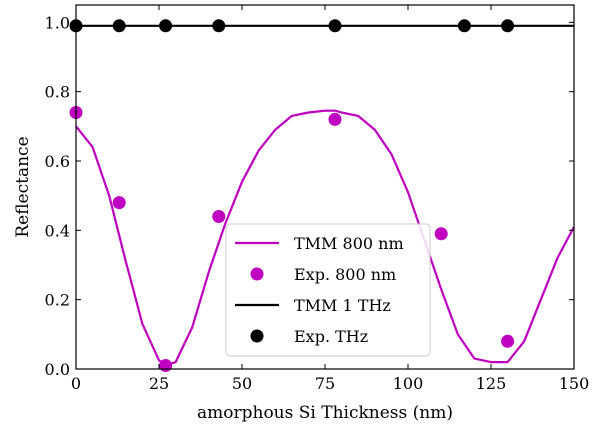  Describe the element at coordinates (491, 383) in the screenshot. I see `x-tick-label: 125` at that location.